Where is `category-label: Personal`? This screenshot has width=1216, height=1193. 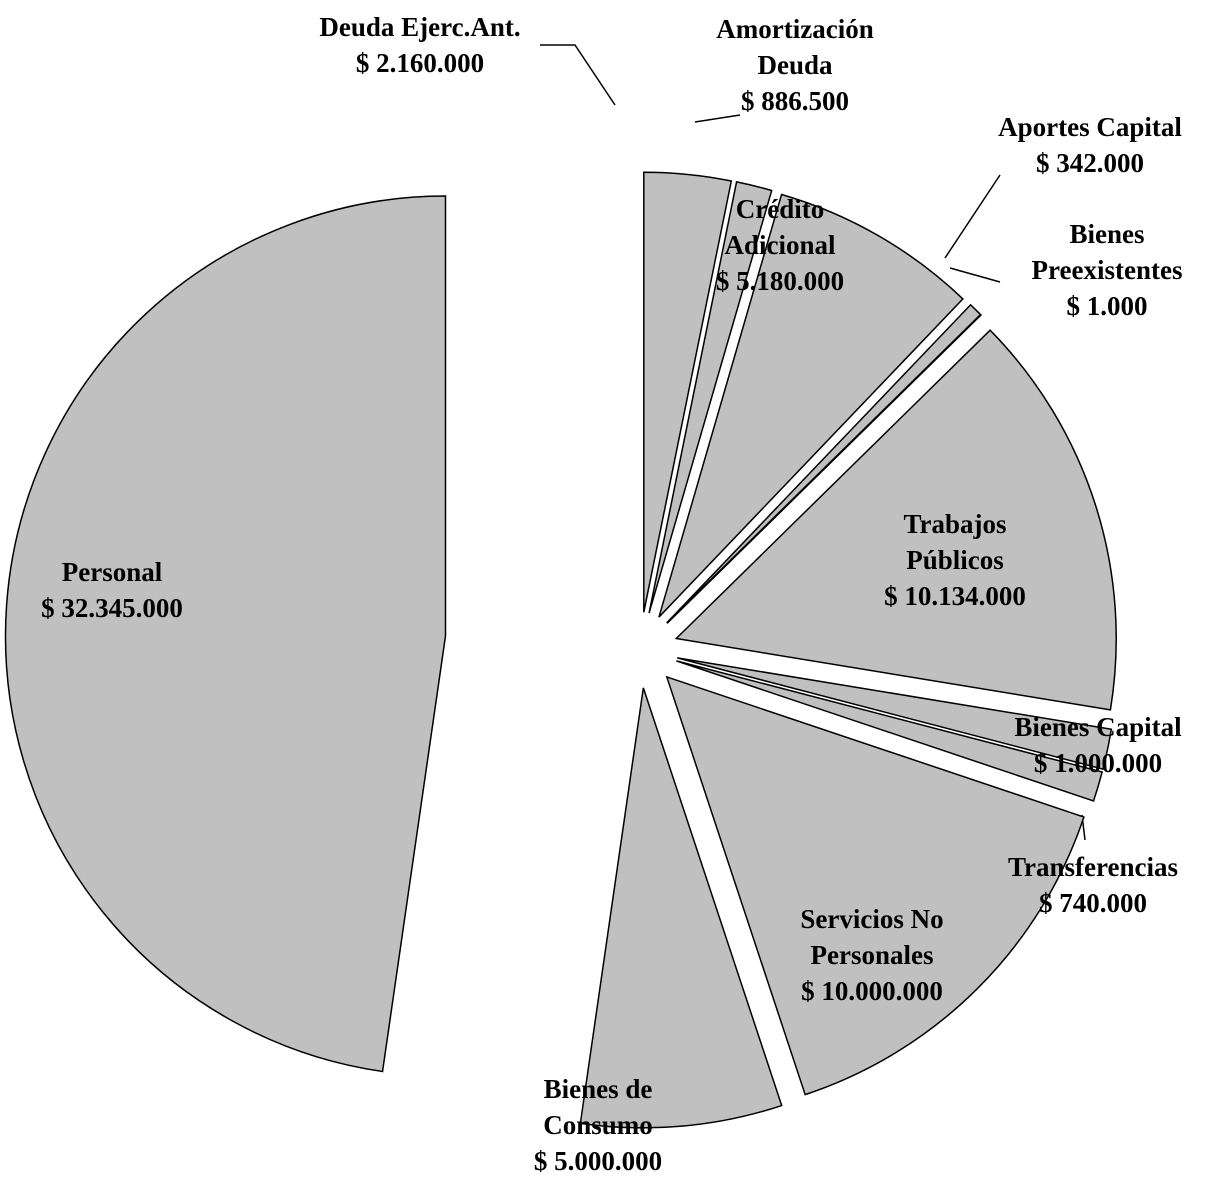
category-label: Personal is located at coordinates (112, 572).